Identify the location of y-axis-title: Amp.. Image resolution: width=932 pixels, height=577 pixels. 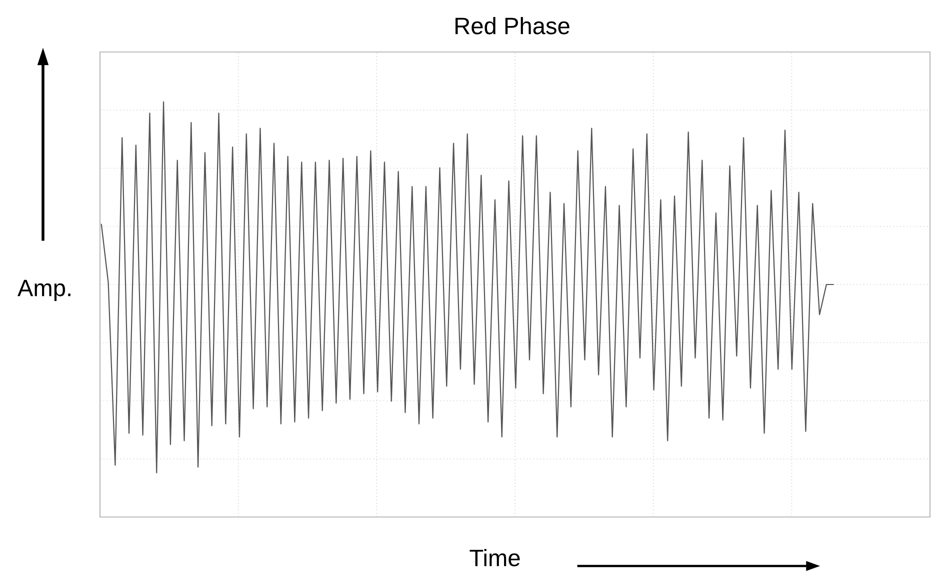
(43, 291).